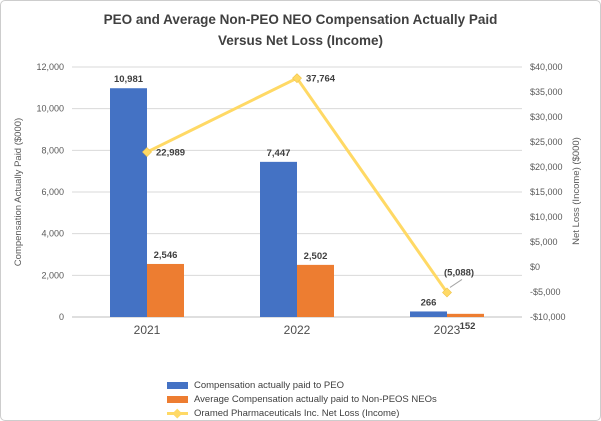 The width and height of the screenshot is (601, 421). I want to click on right-axis-tick-label: $15,000, so click(546, 192).